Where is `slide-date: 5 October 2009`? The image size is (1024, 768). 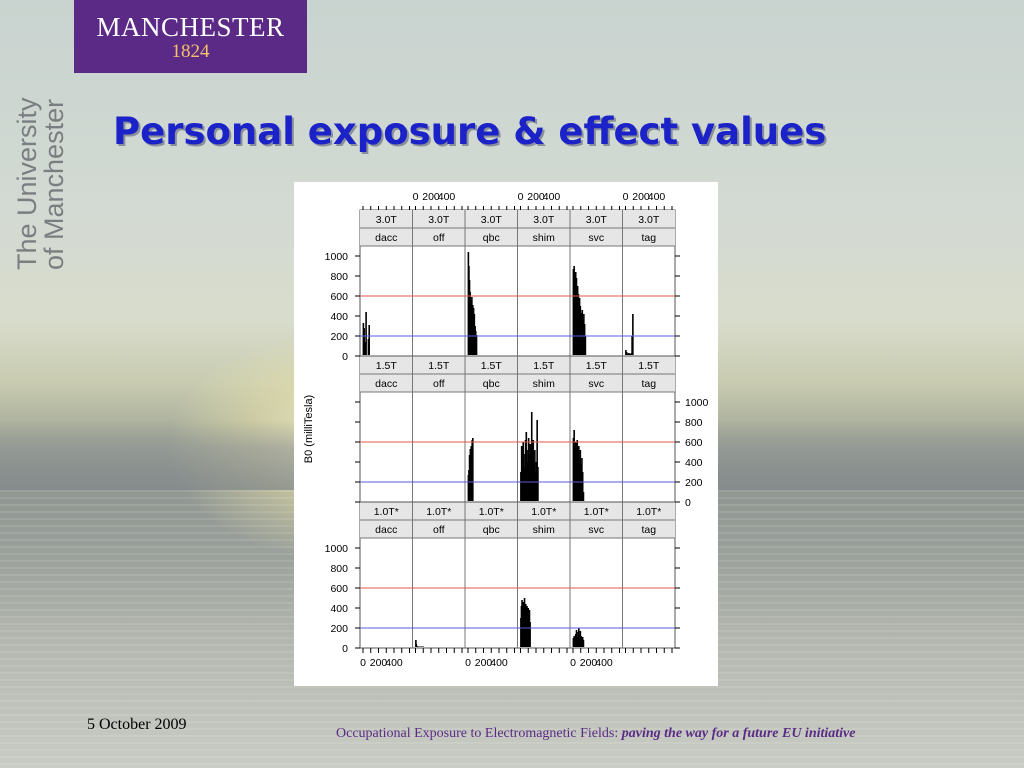
slide-date: 5 October 2009 is located at coordinates (137, 724).